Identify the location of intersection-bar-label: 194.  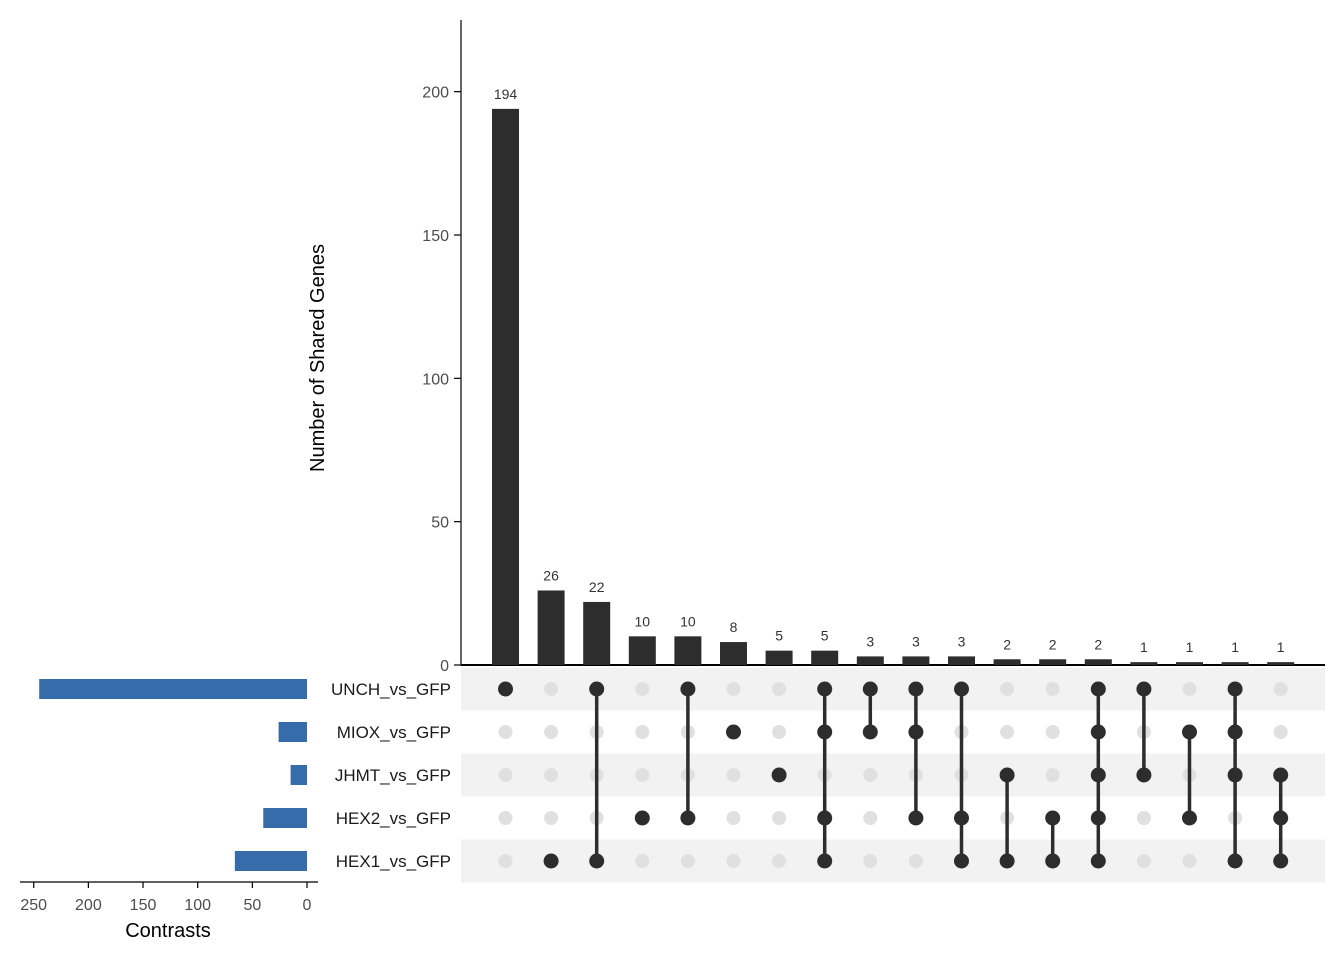
(506, 94).